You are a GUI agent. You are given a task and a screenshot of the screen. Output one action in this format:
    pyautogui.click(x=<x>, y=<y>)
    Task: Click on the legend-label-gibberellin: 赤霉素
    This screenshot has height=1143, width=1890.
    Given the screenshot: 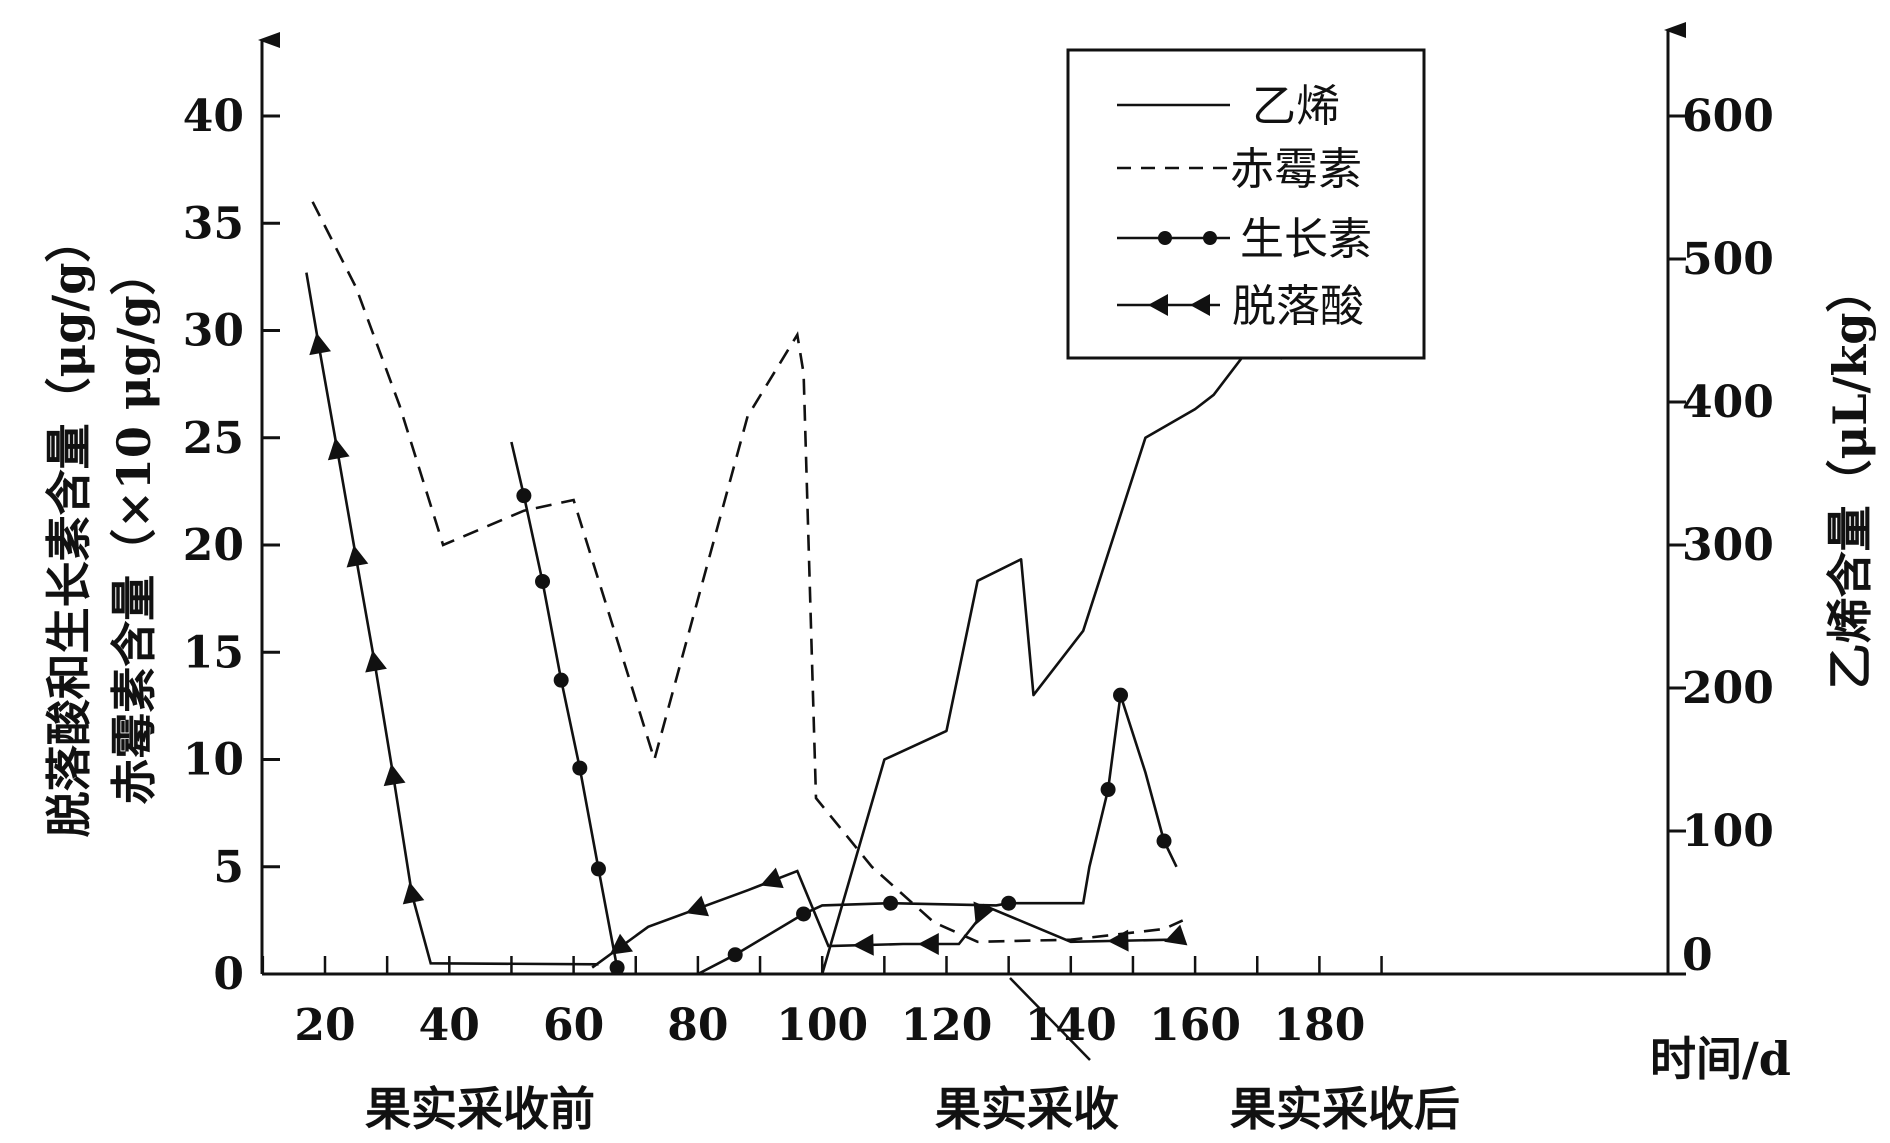 What is the action you would take?
    pyautogui.click(x=1296, y=169)
    